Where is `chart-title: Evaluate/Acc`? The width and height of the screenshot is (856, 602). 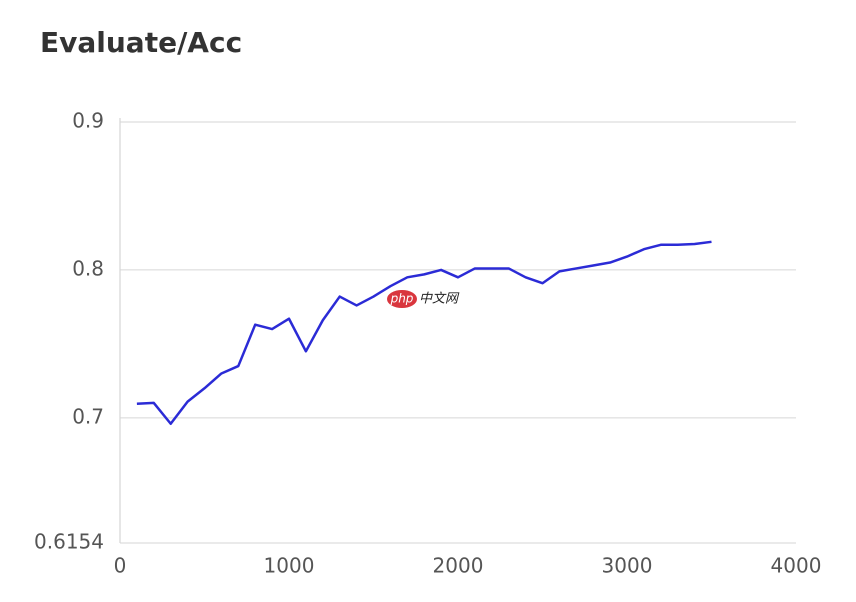
chart-title: Evaluate/Acc is located at coordinates (141, 42).